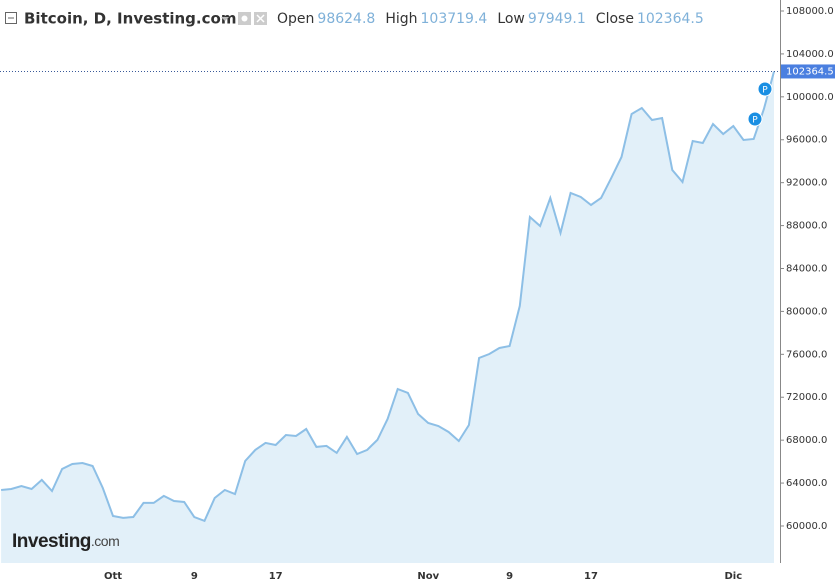  I want to click on y-tick-label: 84000.0, so click(806, 268).